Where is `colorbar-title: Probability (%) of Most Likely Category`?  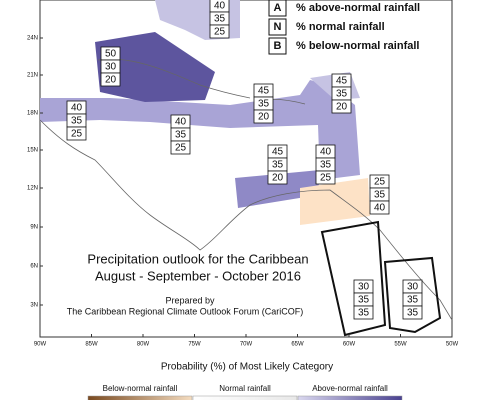 colorbar-title: Probability (%) of Most Likely Category is located at coordinates (247, 367).